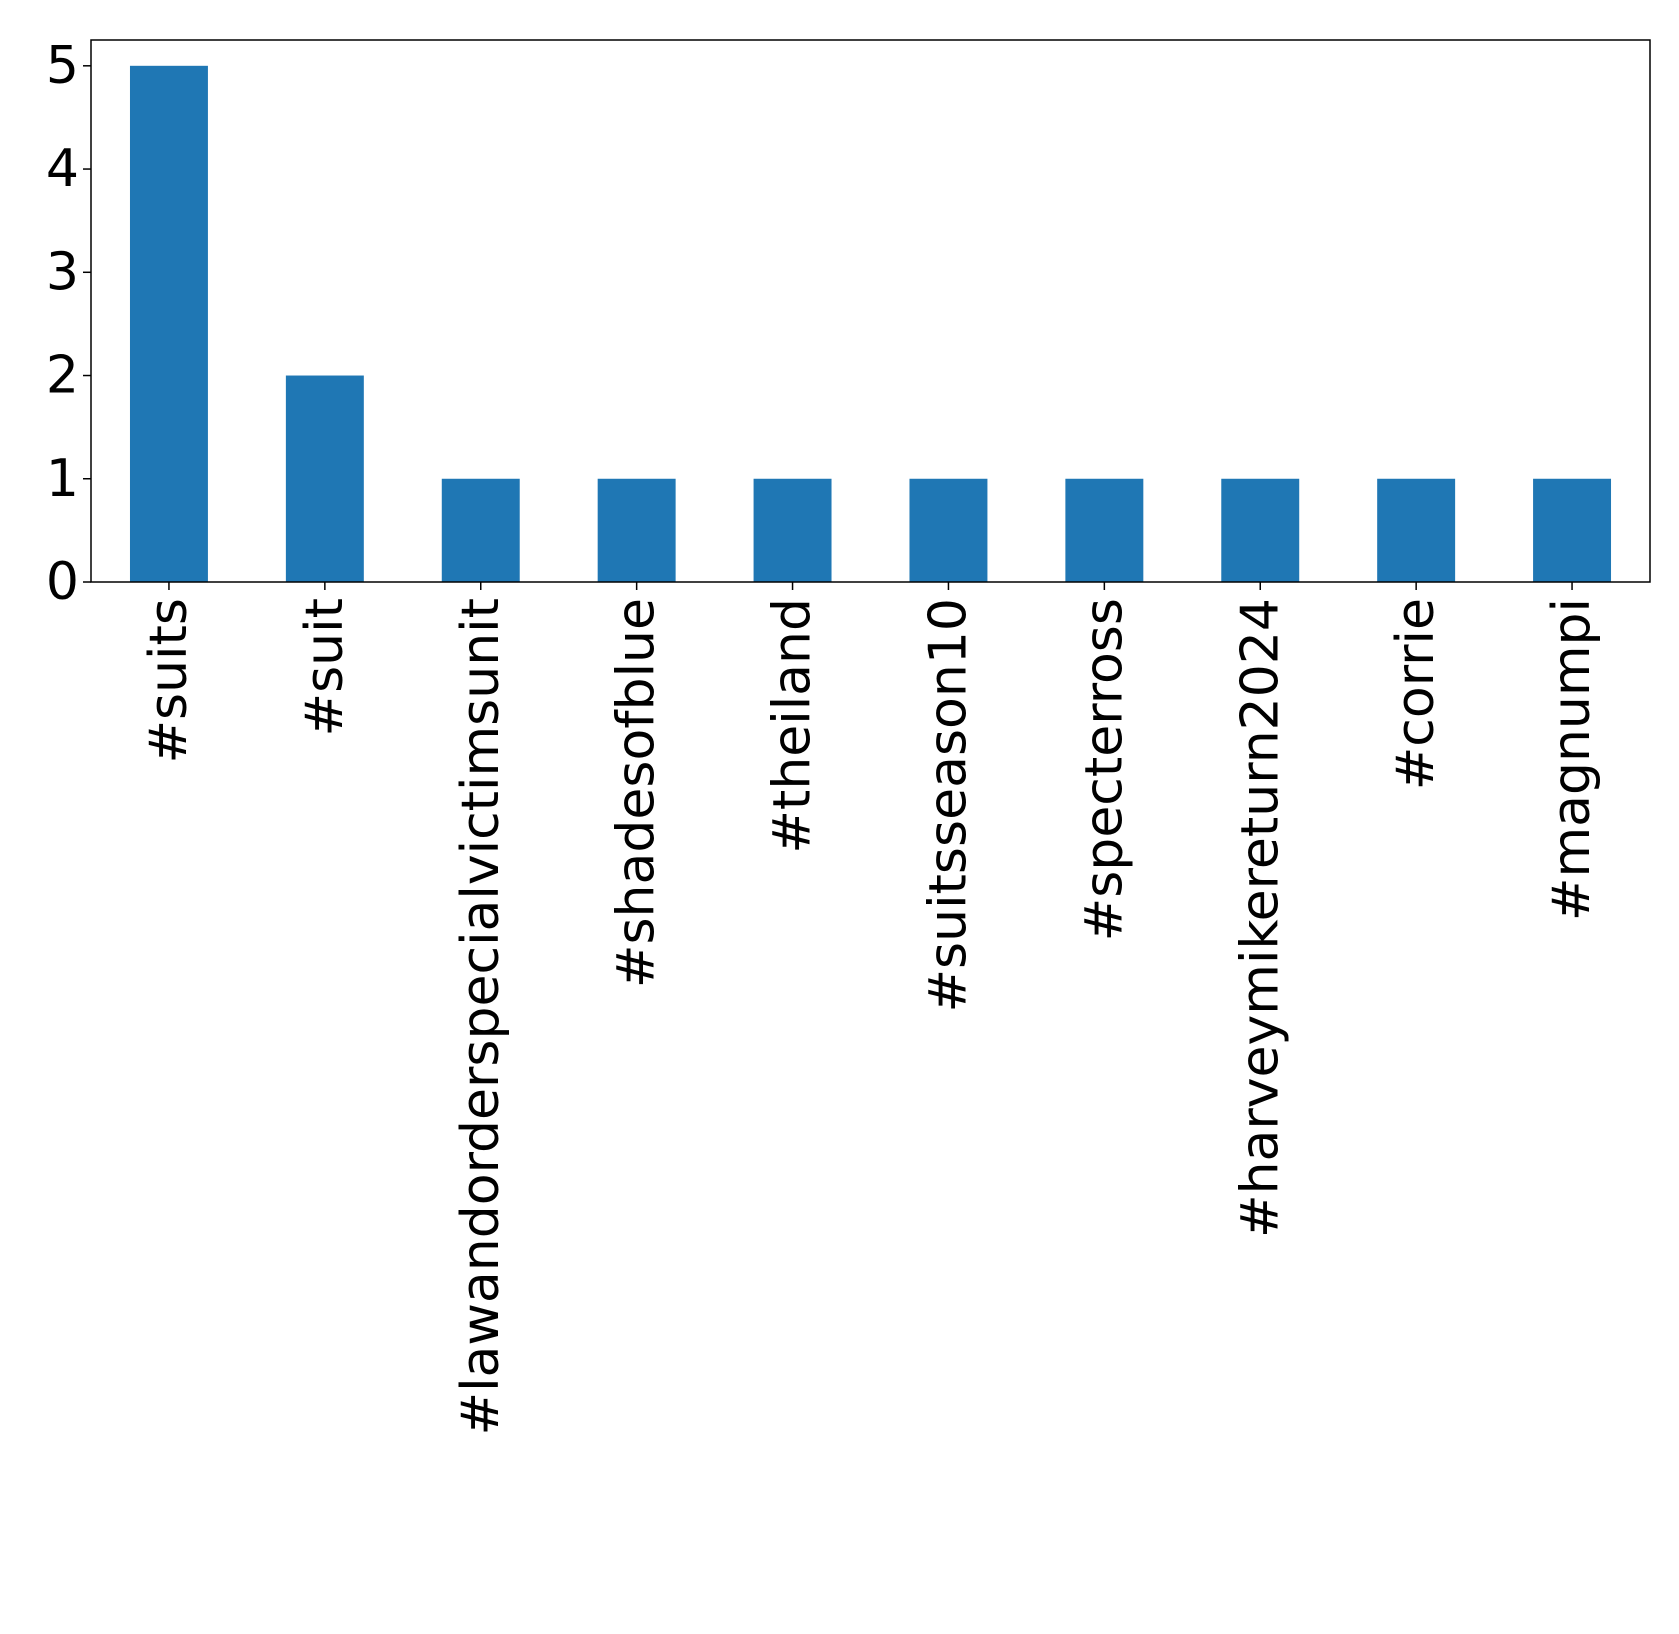 The width and height of the screenshot is (1679, 1634). I want to click on x-tick-label-lawandorderspecialvictimsunit: #lawandorderspecialvictimsunit, so click(481, 1016).